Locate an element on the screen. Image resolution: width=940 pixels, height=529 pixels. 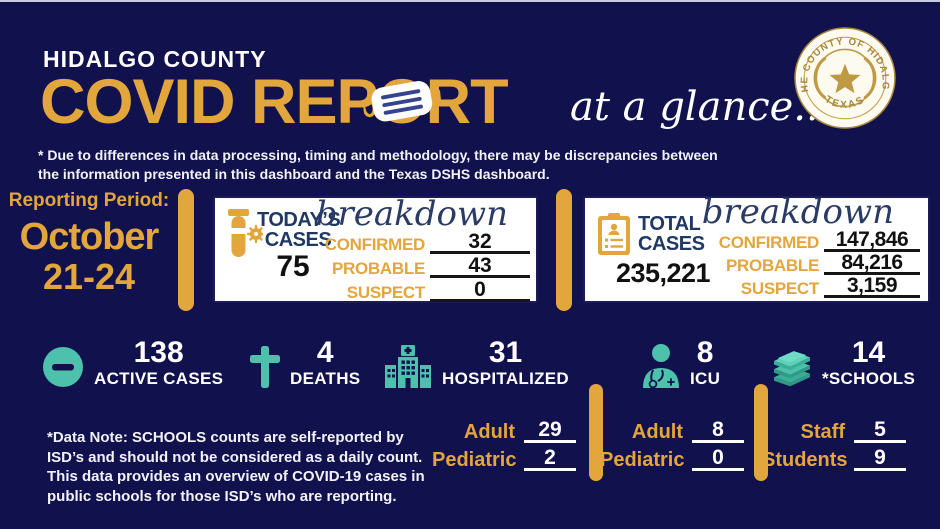
breakdown-row: PROBABLE 43 is located at coordinates (421, 266).